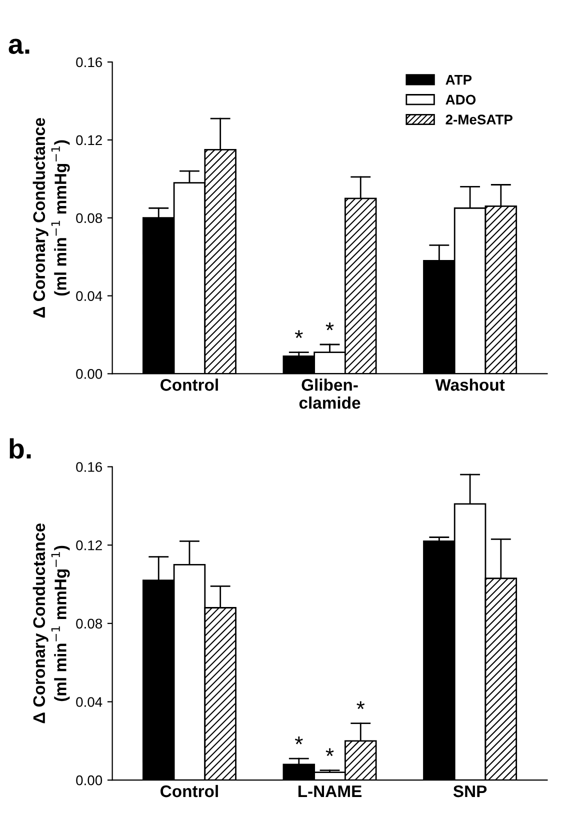 The height and width of the screenshot is (816, 576). I want to click on chart-title: a., so click(19, 46).